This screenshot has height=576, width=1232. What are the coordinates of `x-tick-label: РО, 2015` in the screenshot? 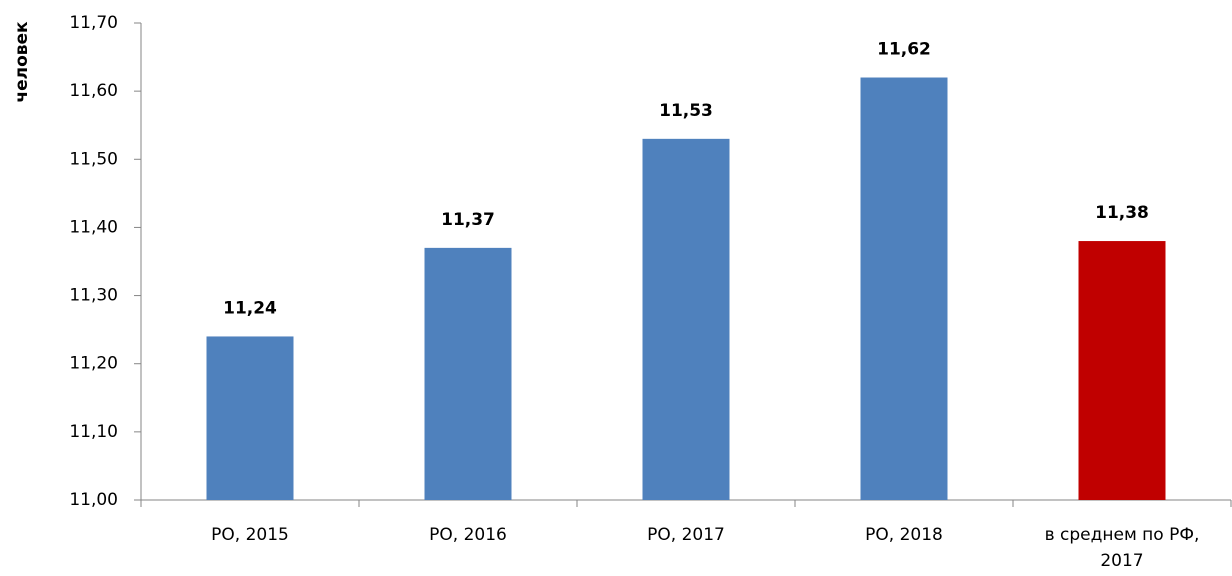 It's located at (250, 535).